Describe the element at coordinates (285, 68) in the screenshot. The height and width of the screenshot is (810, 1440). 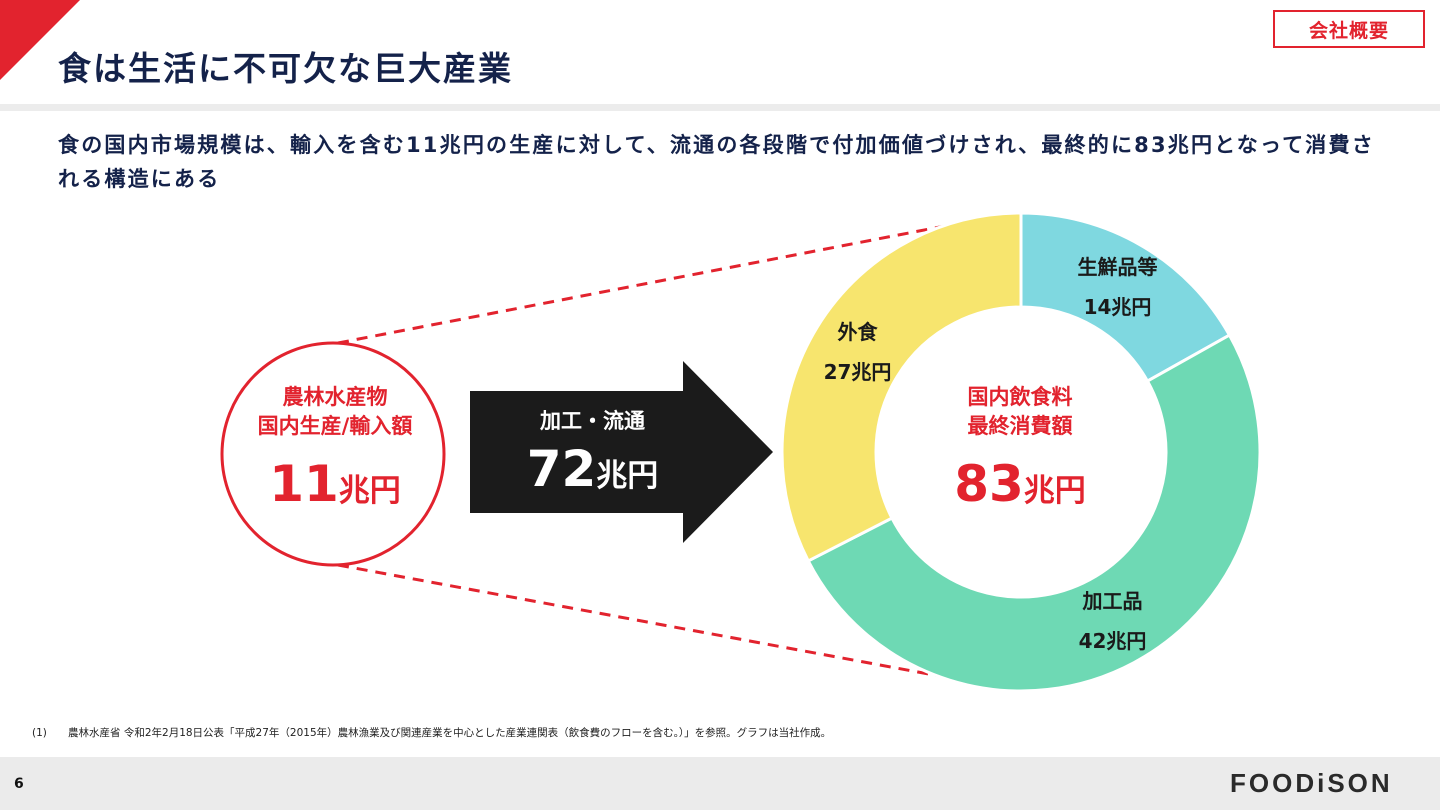
I see `page-title: 食は生活に不可欠な巨大産業` at that location.